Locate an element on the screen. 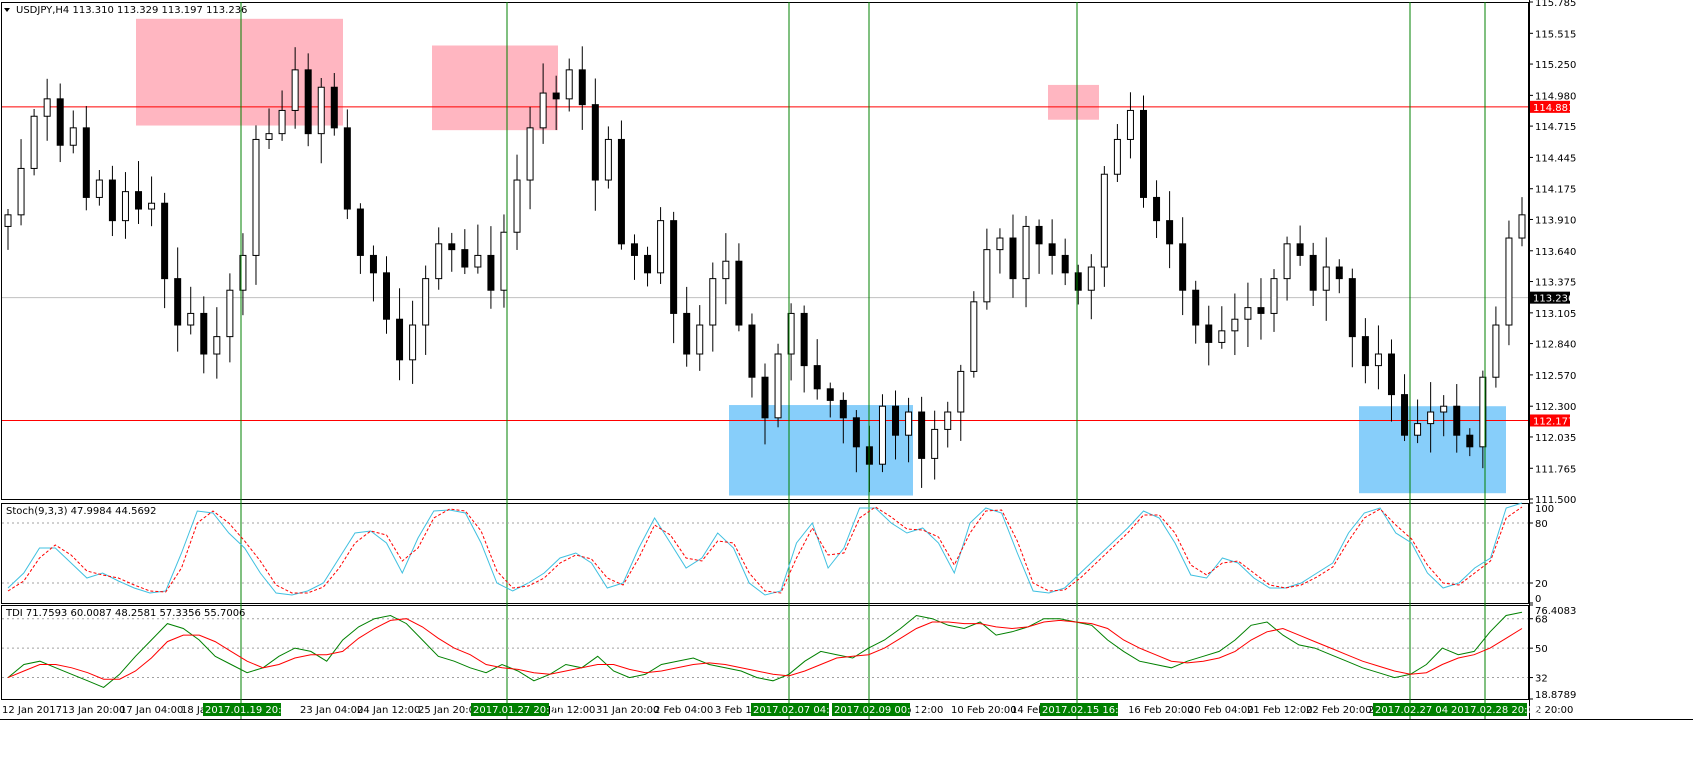 The width and height of the screenshot is (1693, 783). indicator-tick-label: 18.8789 is located at coordinates (1555, 695).